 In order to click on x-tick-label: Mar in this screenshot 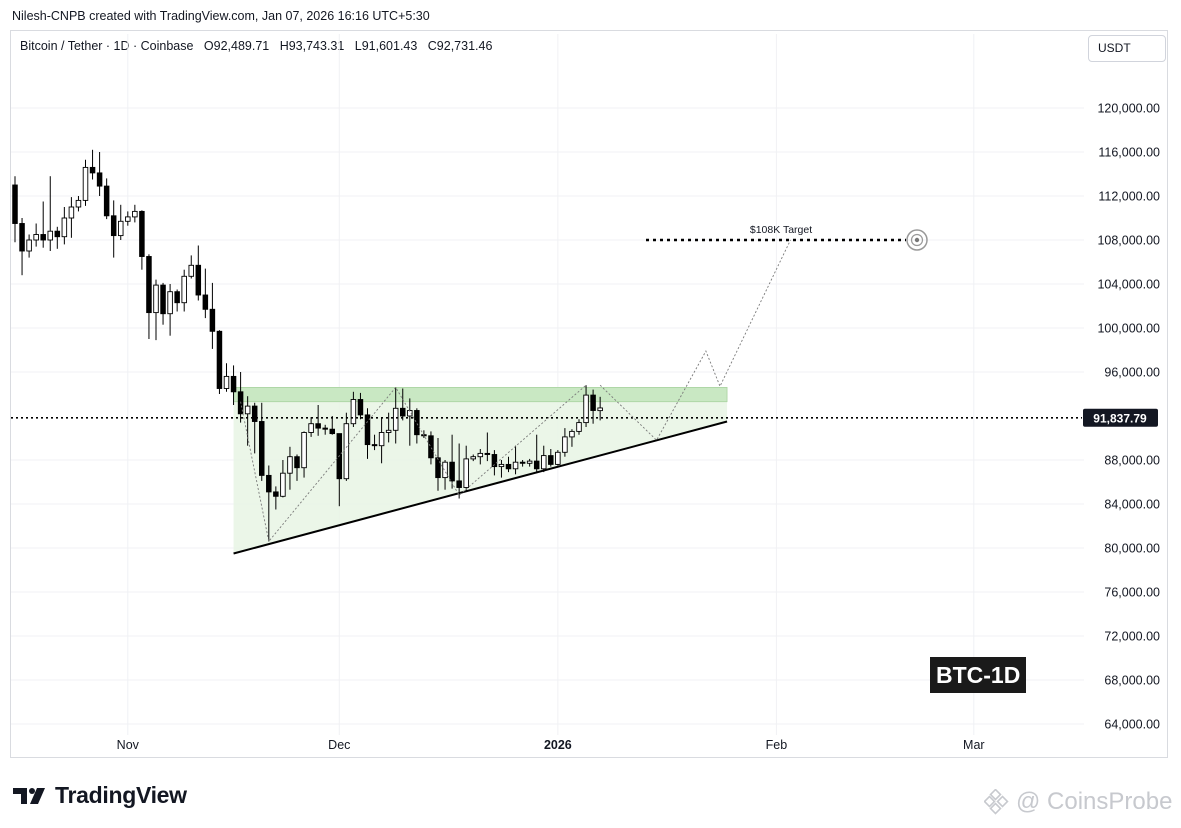, I will do `click(974, 745)`.